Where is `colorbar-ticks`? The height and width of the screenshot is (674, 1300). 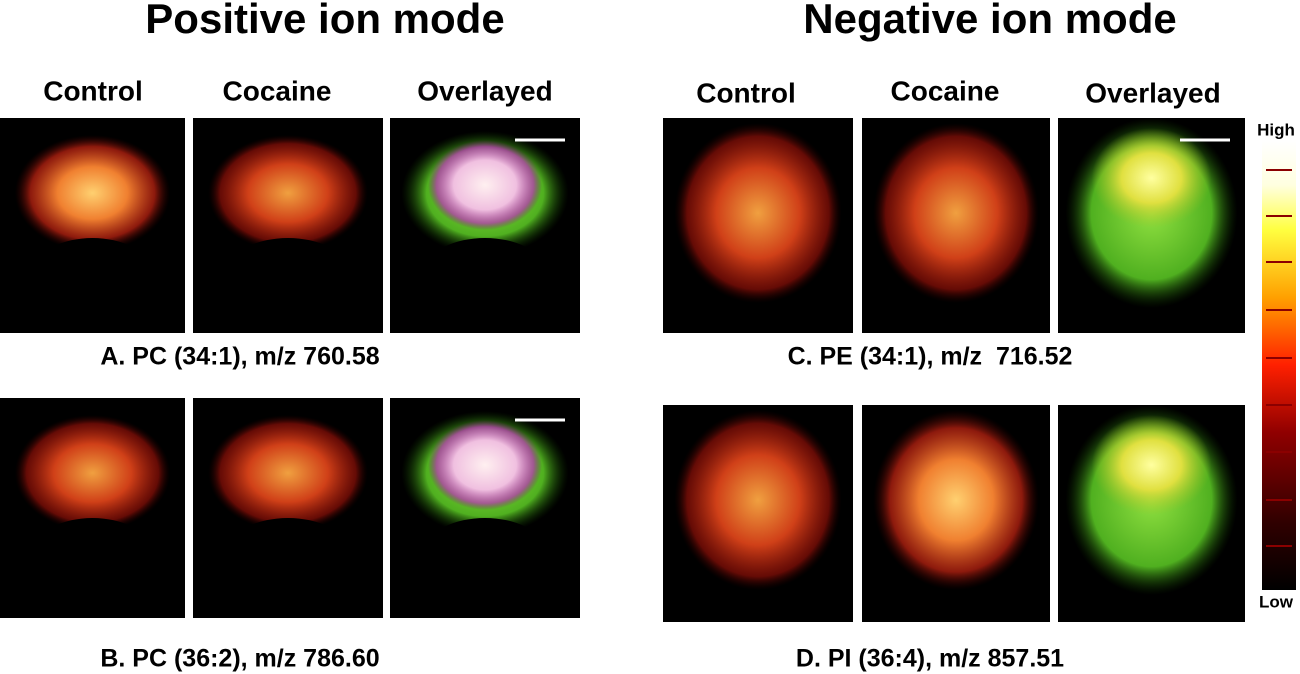
colorbar-ticks is located at coordinates (1279, 358).